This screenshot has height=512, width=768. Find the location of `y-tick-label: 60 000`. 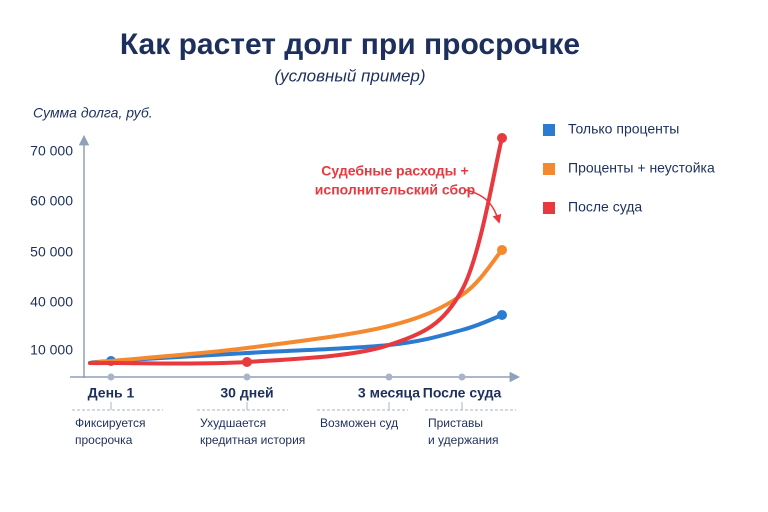

y-tick-label: 60 000 is located at coordinates (51, 201).